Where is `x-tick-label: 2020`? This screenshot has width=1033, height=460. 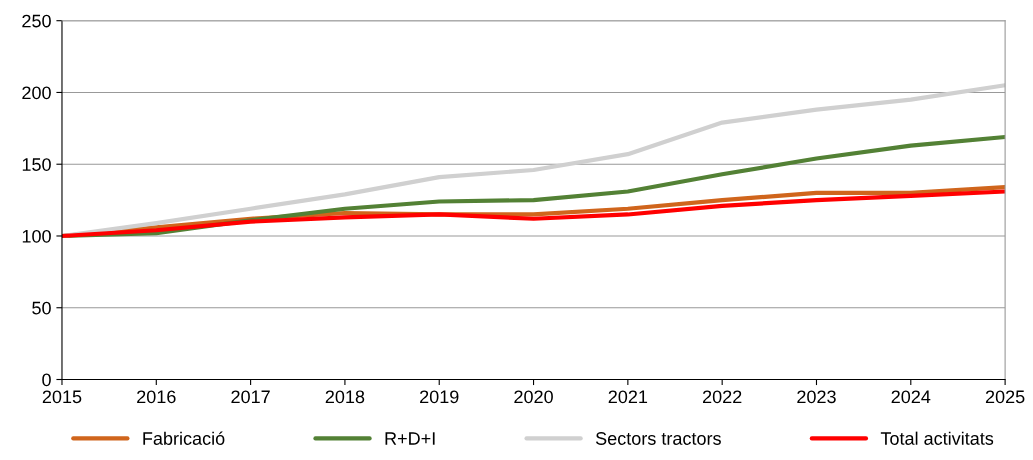
x-tick-label: 2020 is located at coordinates (533, 397).